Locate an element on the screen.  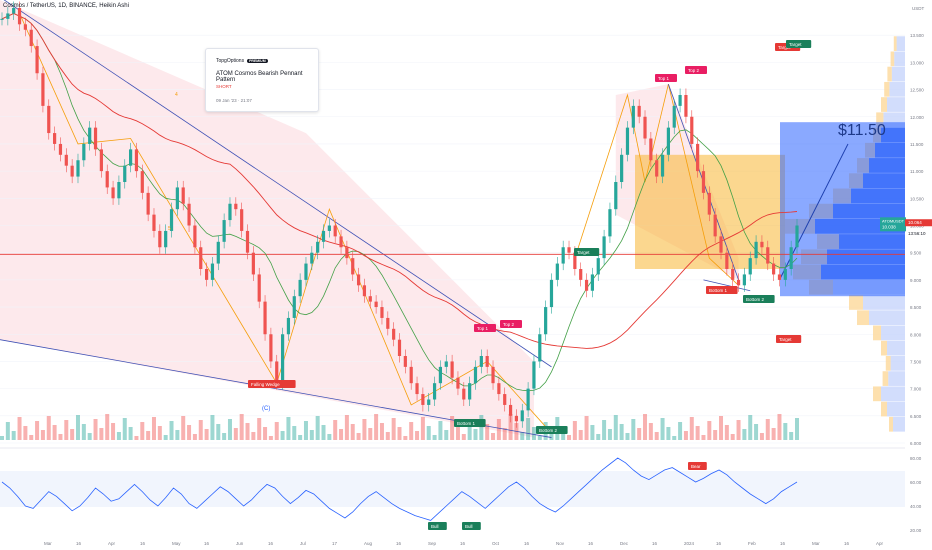
label-target-b-up2-bg is located at coordinates (799, 44).